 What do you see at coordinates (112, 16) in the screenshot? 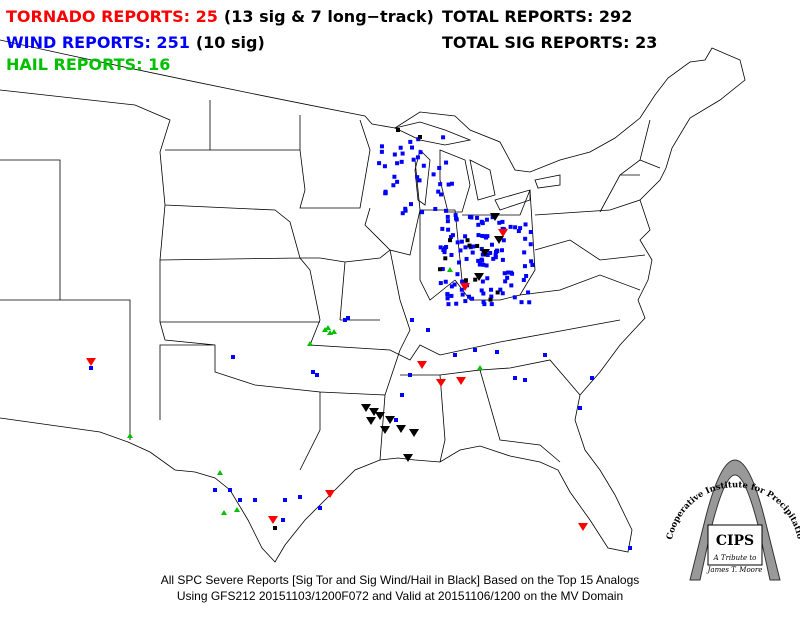
I see `tornado-label: TORNADO REPORTS: 25` at bounding box center [112, 16].